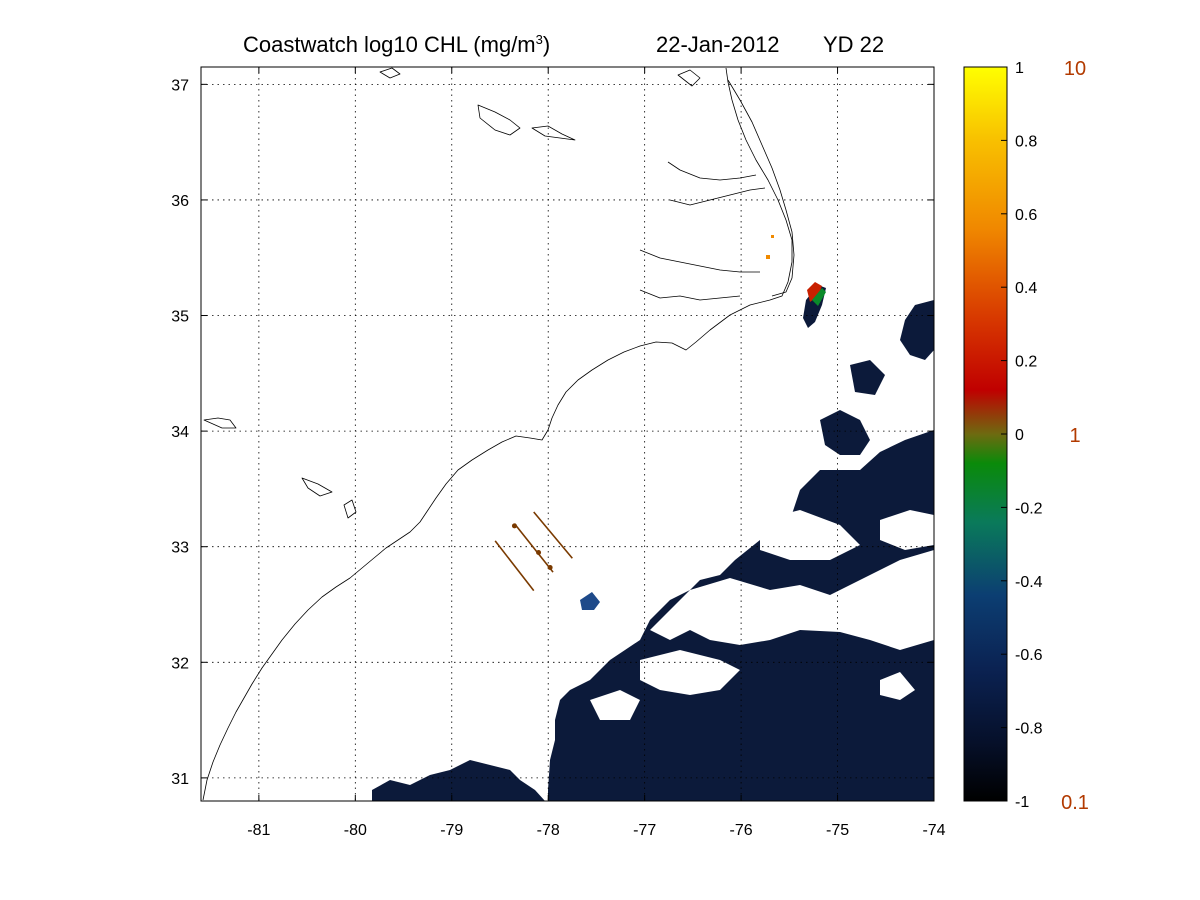 The width and height of the screenshot is (1200, 900). Describe the element at coordinates (1075, 69) in the screenshot. I see `colorbar-ref-label: 10` at that location.